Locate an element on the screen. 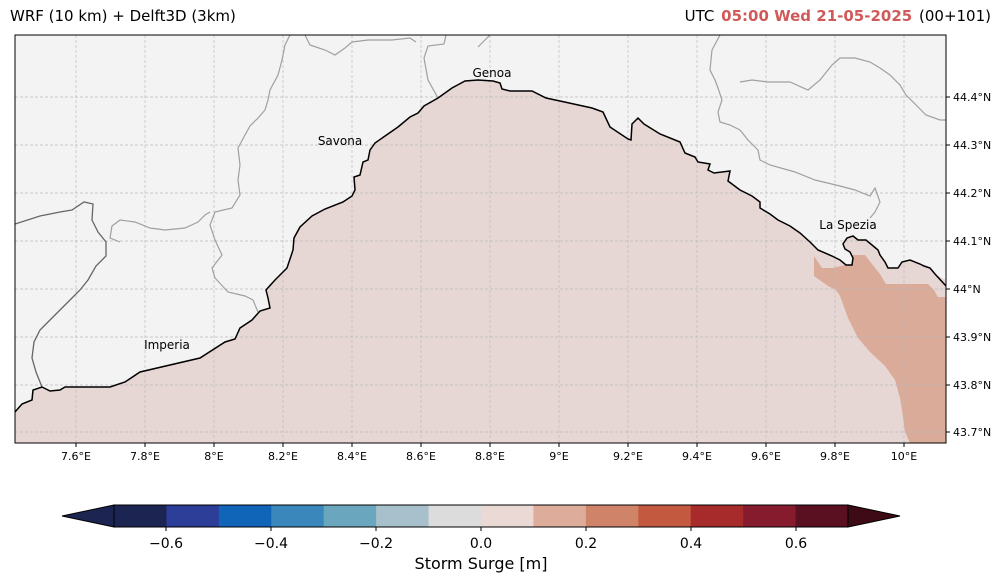  lon-tick-label: 8°E is located at coordinates (213, 456).